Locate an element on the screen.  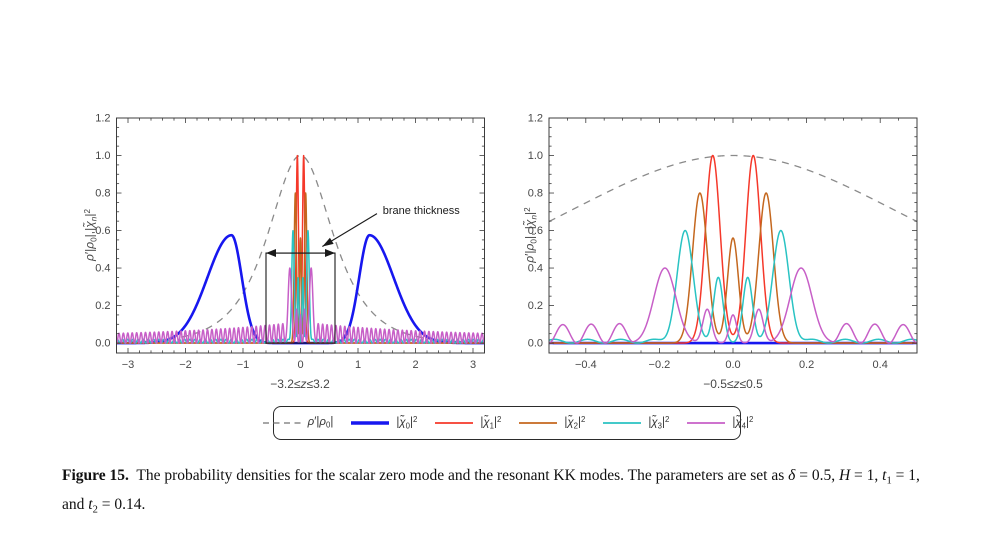
left-x-tick-label: 1 is located at coordinates (358, 365).